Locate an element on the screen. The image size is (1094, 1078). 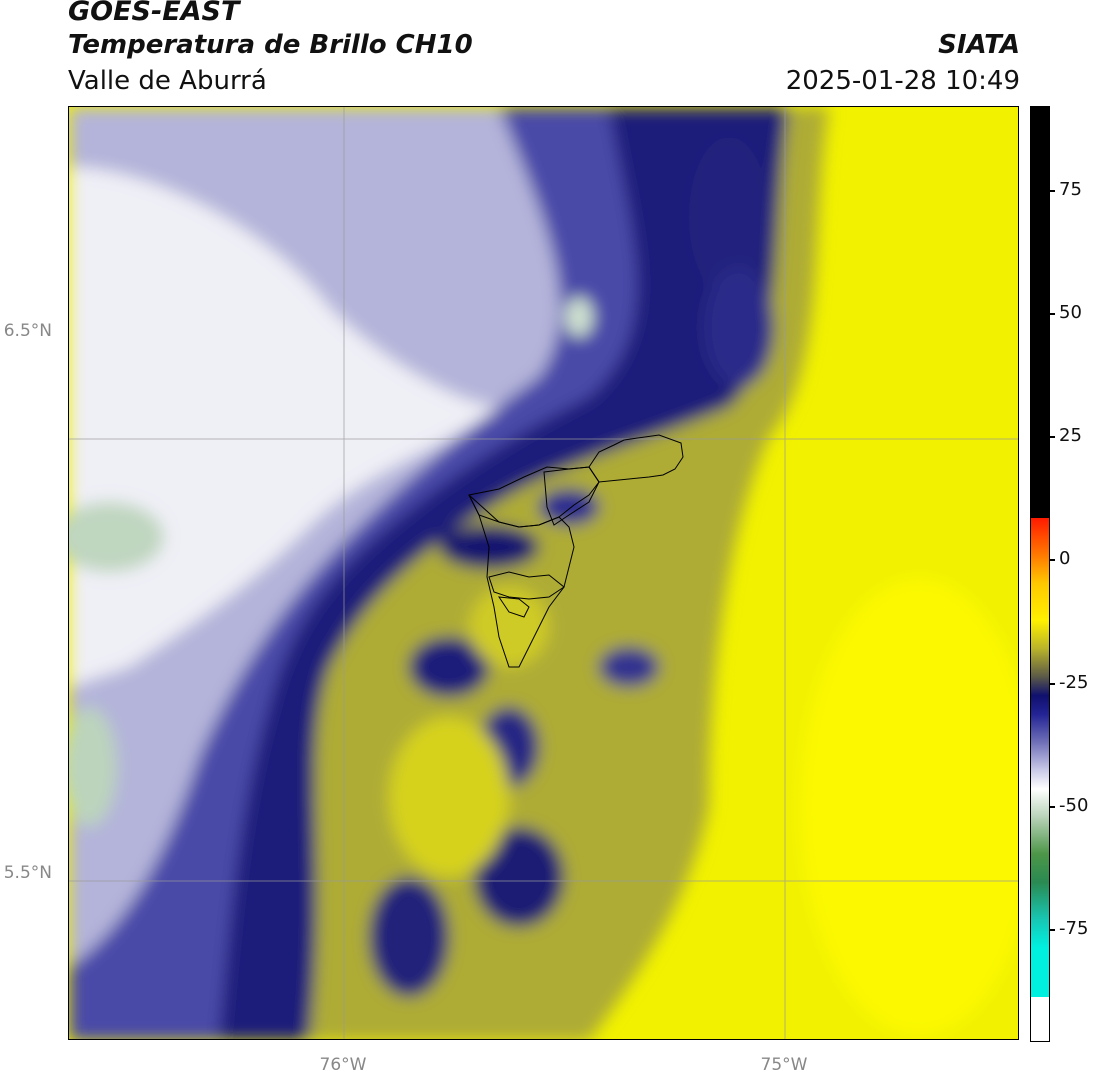
lat-label-5-5n: 5.5°N is located at coordinates (27, 873).